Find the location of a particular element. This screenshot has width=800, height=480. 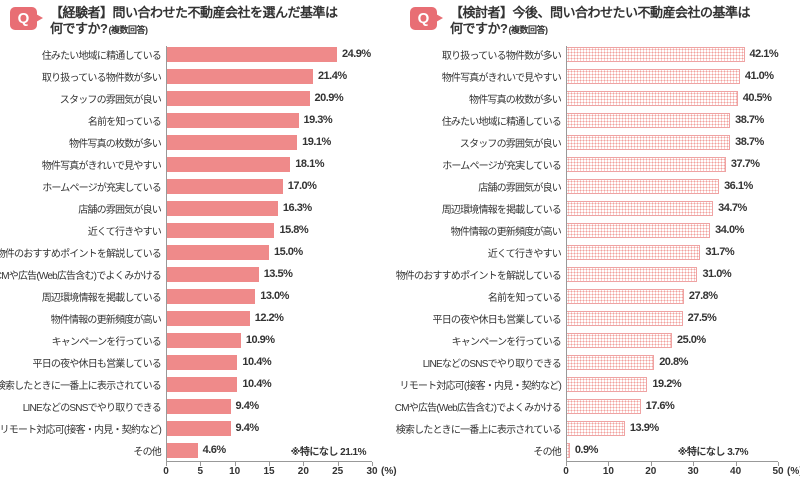

bar-value: 17.0% is located at coordinates (302, 186).